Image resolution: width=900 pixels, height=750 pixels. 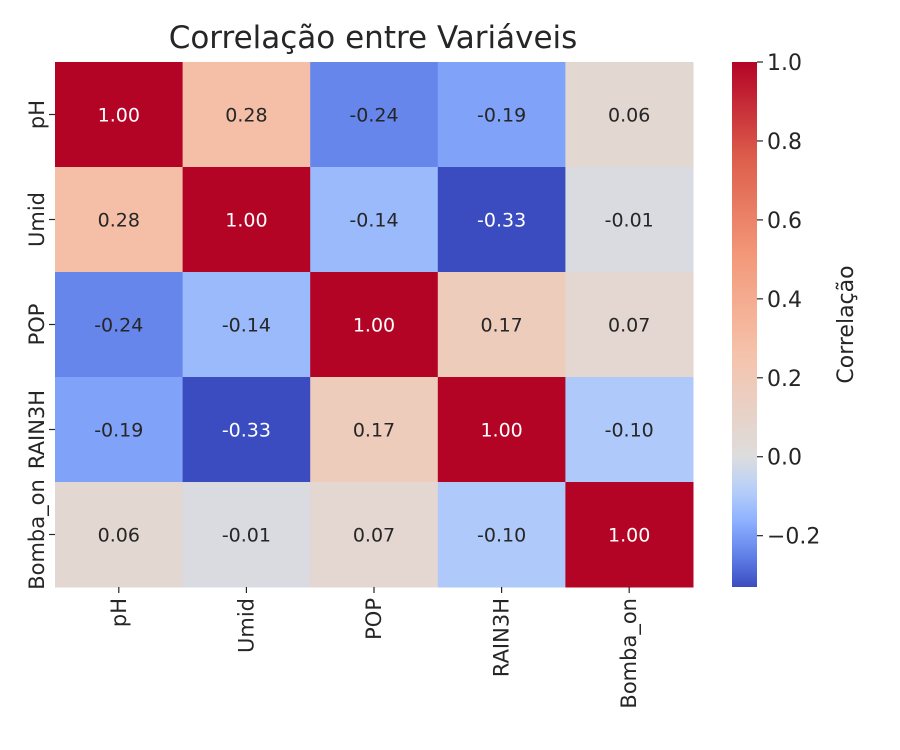 I want to click on heatmap-cell-value-4-4: 1.00, so click(x=629, y=536).